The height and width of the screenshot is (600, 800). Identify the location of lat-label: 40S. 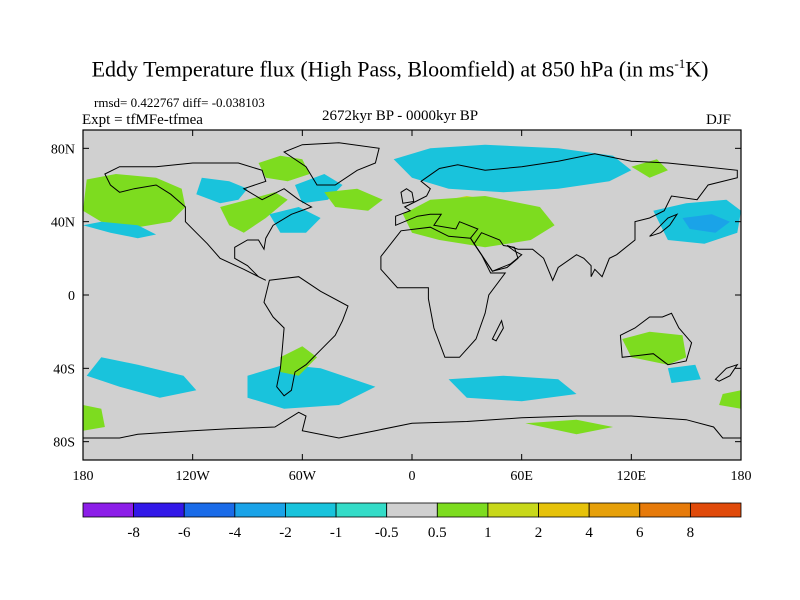
(64, 369).